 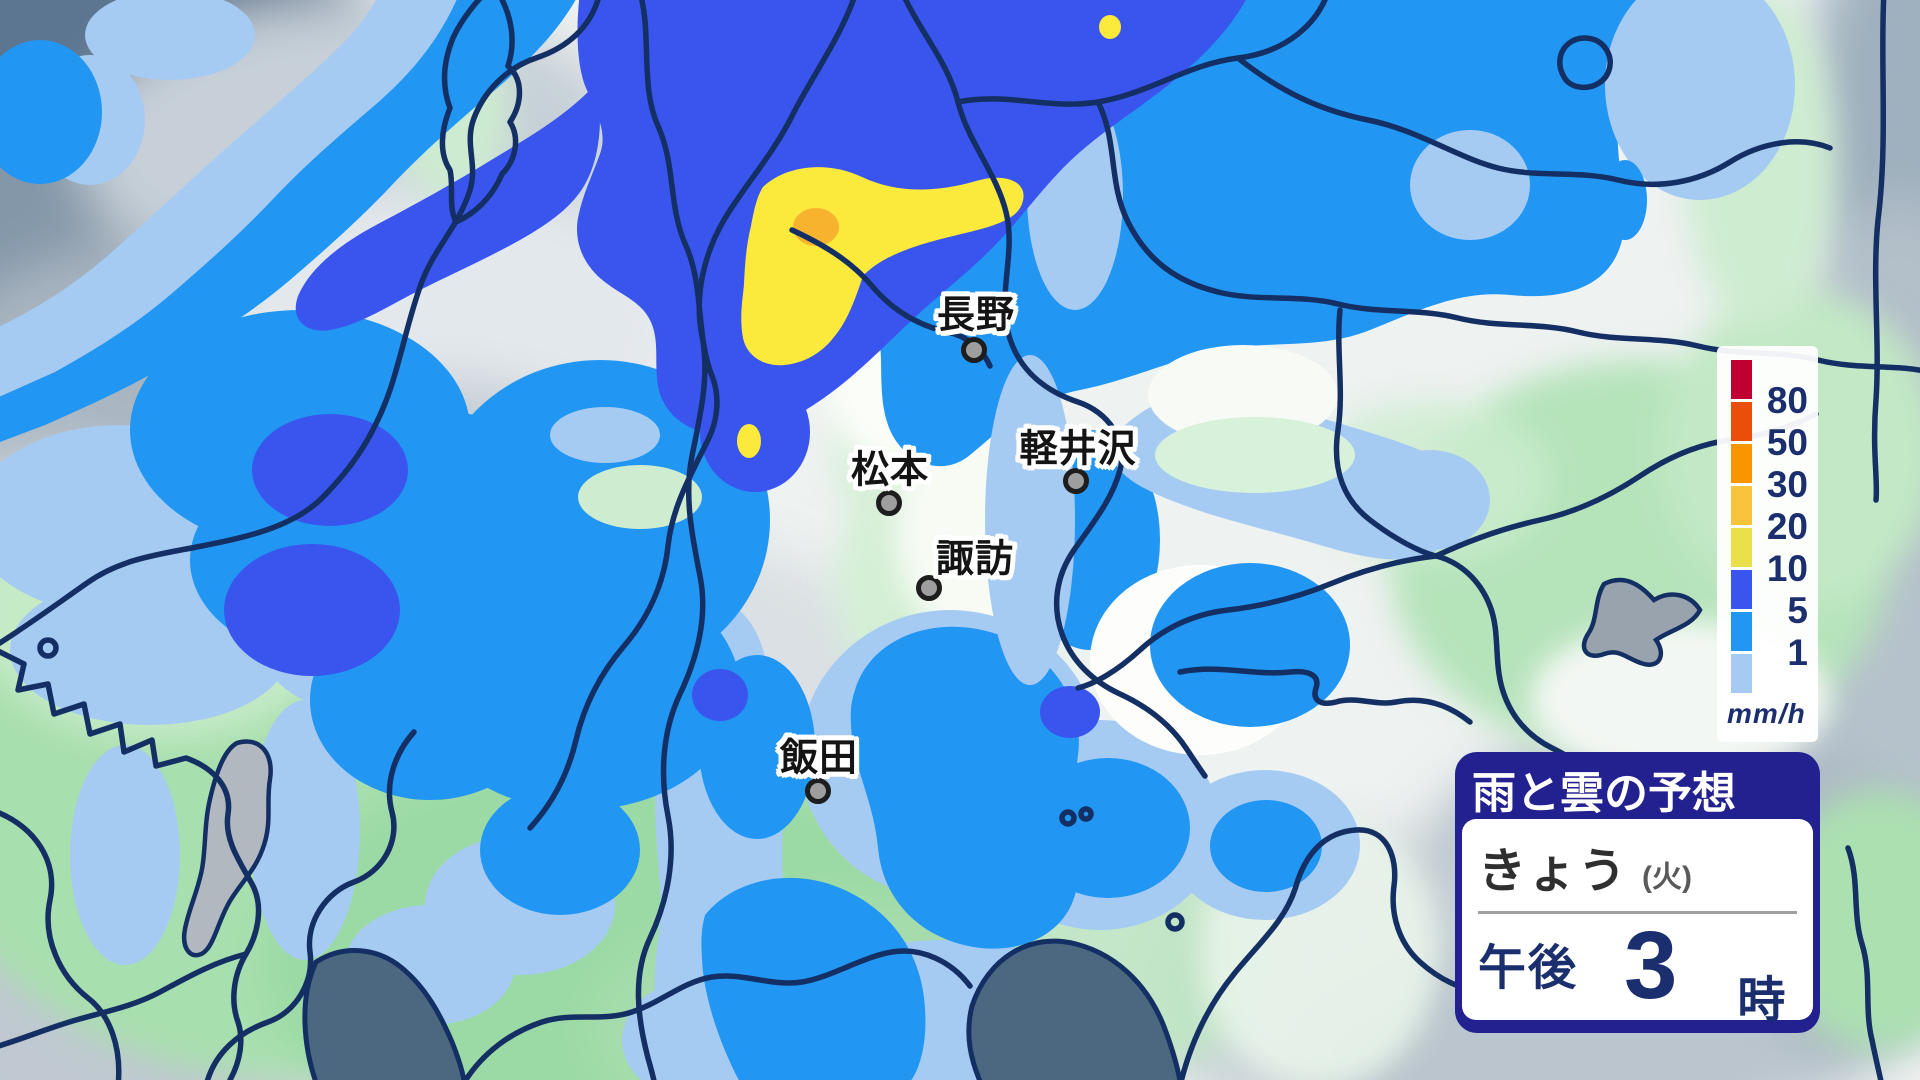 I want to click on legend-threshold-label: 20, so click(x=1787, y=526).